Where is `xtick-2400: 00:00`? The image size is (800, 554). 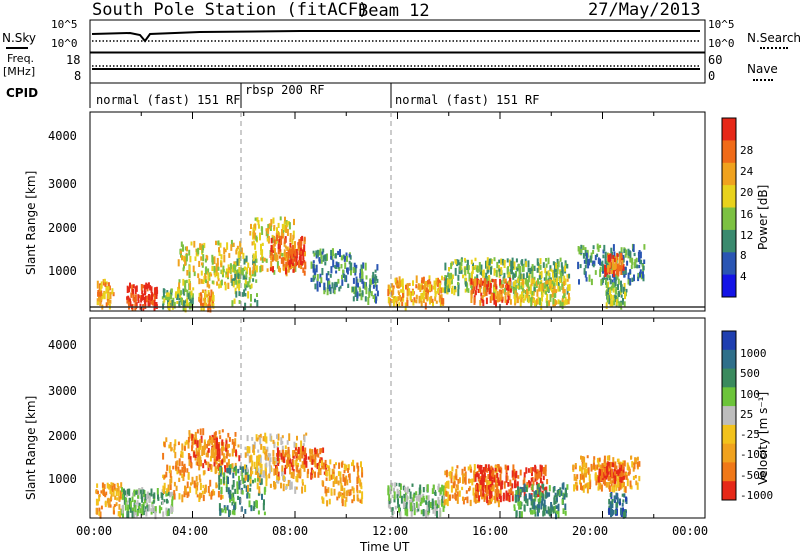
xtick-2400: 00:00 is located at coordinates (690, 531).